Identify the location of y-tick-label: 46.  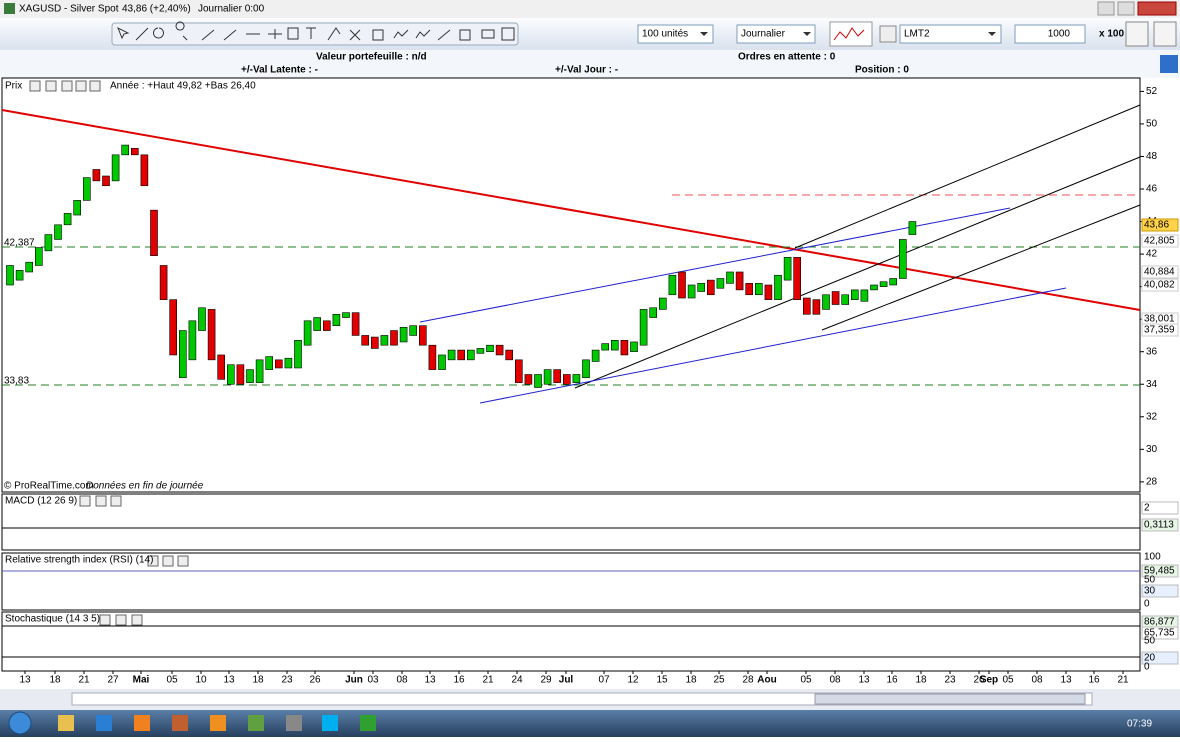
(1152, 189).